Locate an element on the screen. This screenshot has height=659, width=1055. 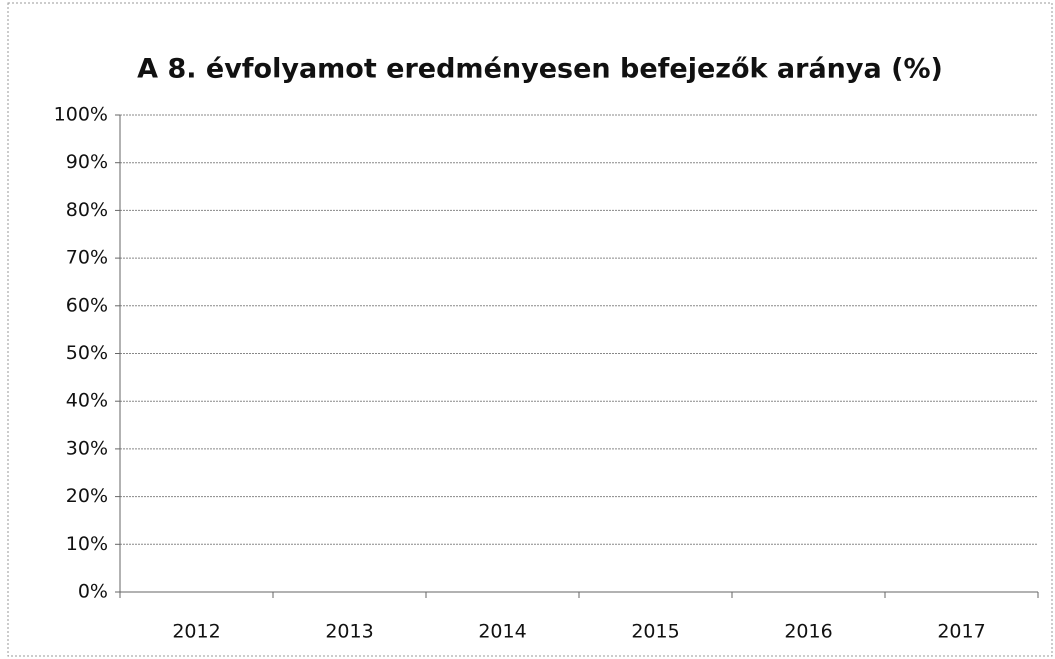
y-tick-label: 90% is located at coordinates (87, 162).